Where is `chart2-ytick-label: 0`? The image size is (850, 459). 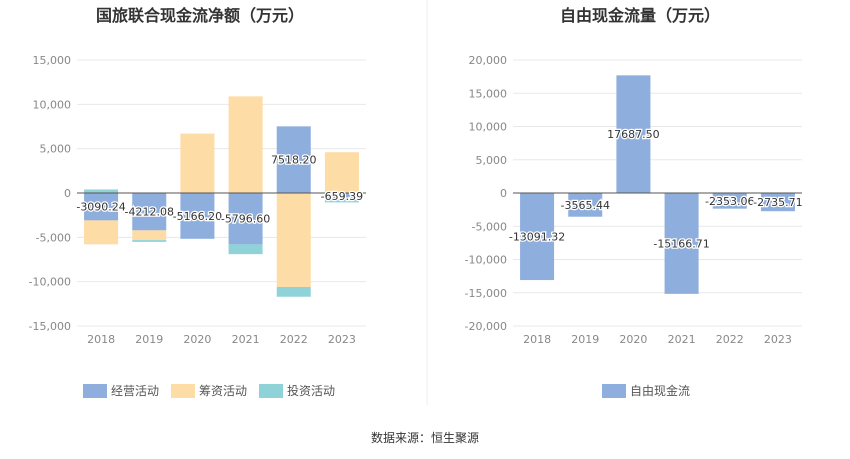
chart2-ytick-label: 0 is located at coordinates (503, 193).